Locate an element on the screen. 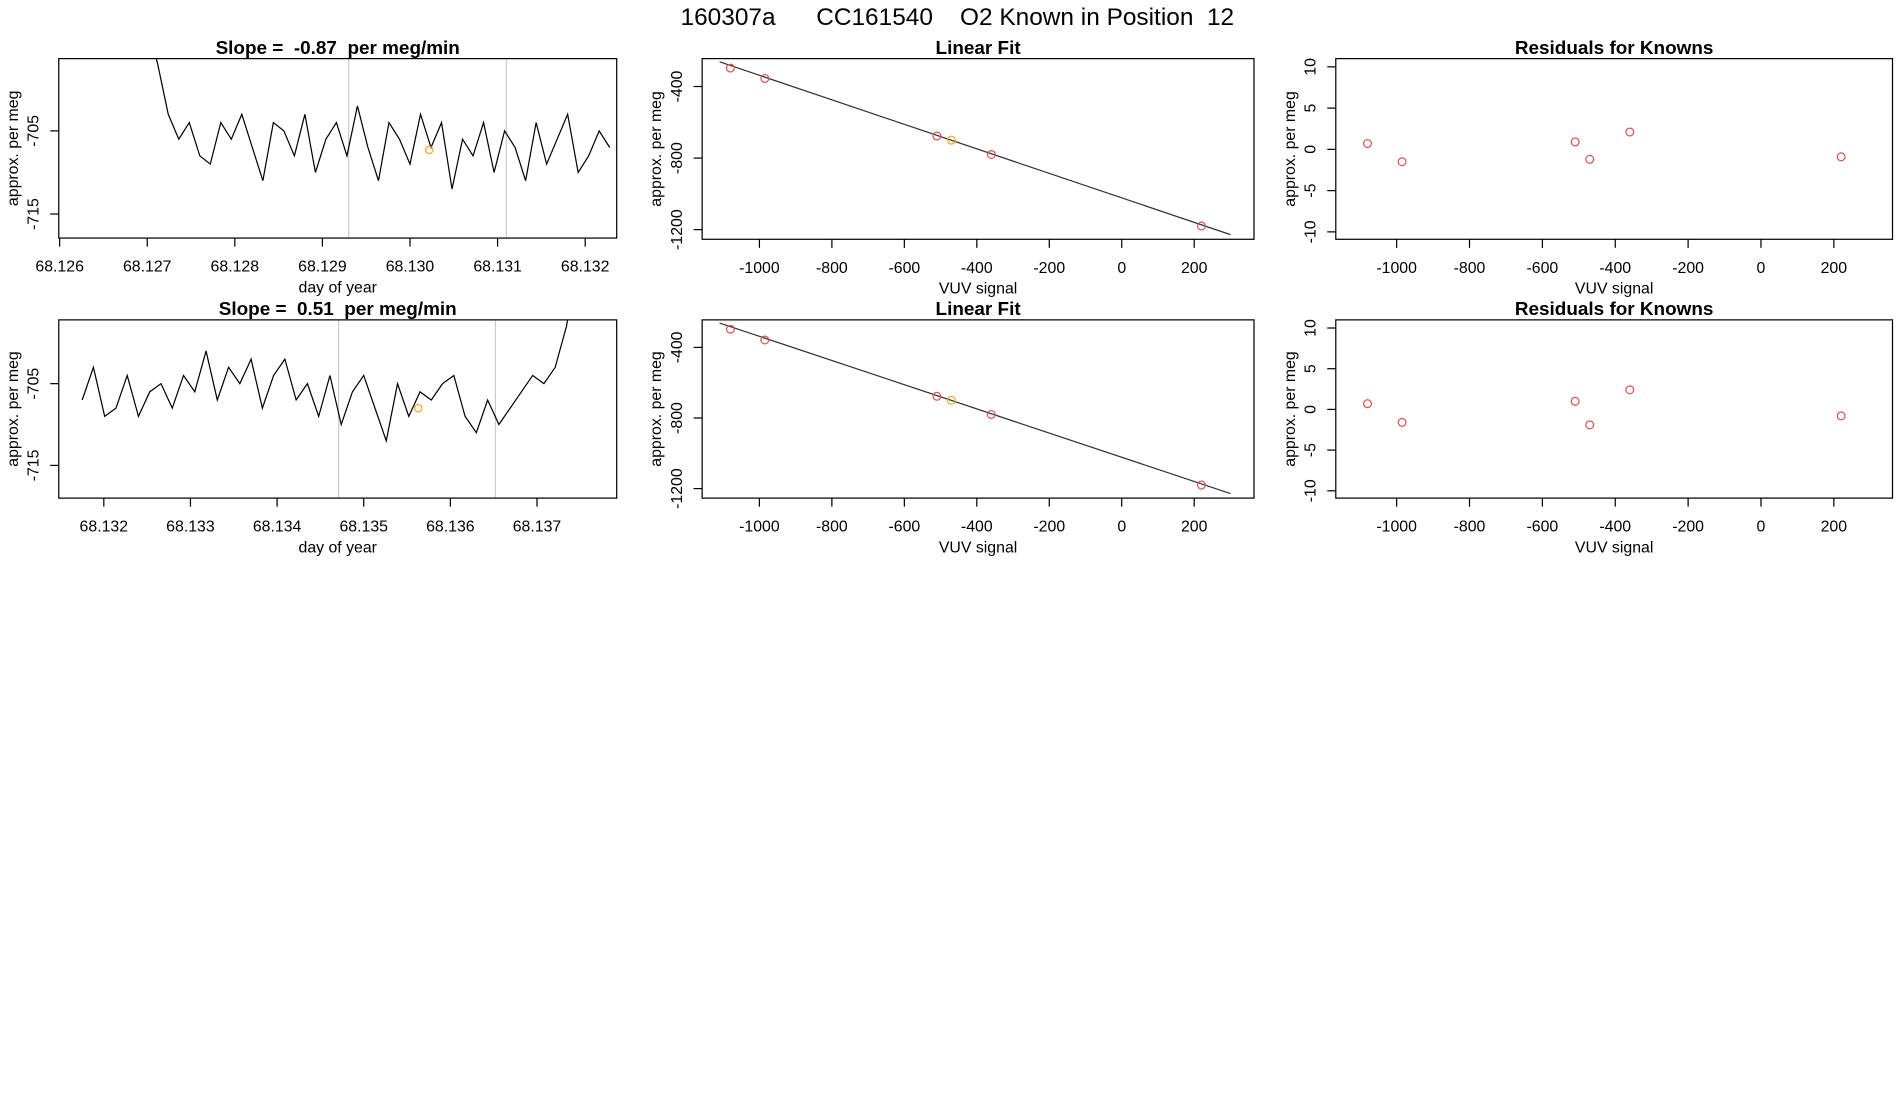 The height and width of the screenshot is (1100, 1900). x-tick-label: 68.130 is located at coordinates (410, 267).